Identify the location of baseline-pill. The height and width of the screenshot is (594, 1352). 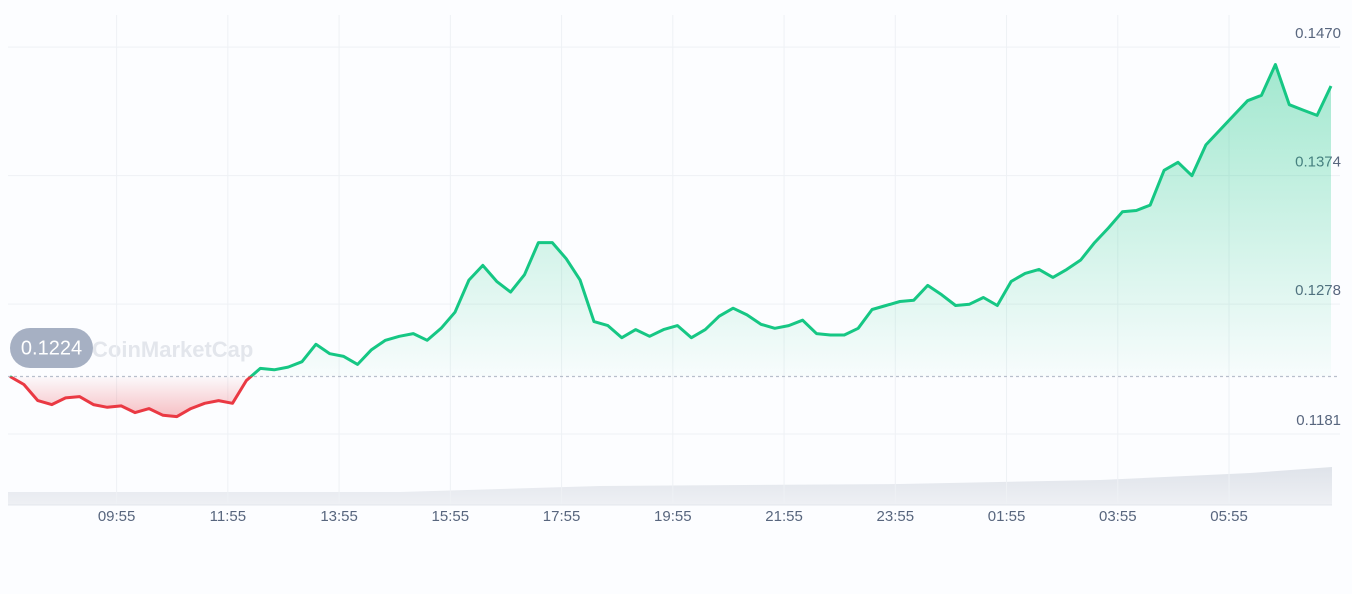
(51, 348).